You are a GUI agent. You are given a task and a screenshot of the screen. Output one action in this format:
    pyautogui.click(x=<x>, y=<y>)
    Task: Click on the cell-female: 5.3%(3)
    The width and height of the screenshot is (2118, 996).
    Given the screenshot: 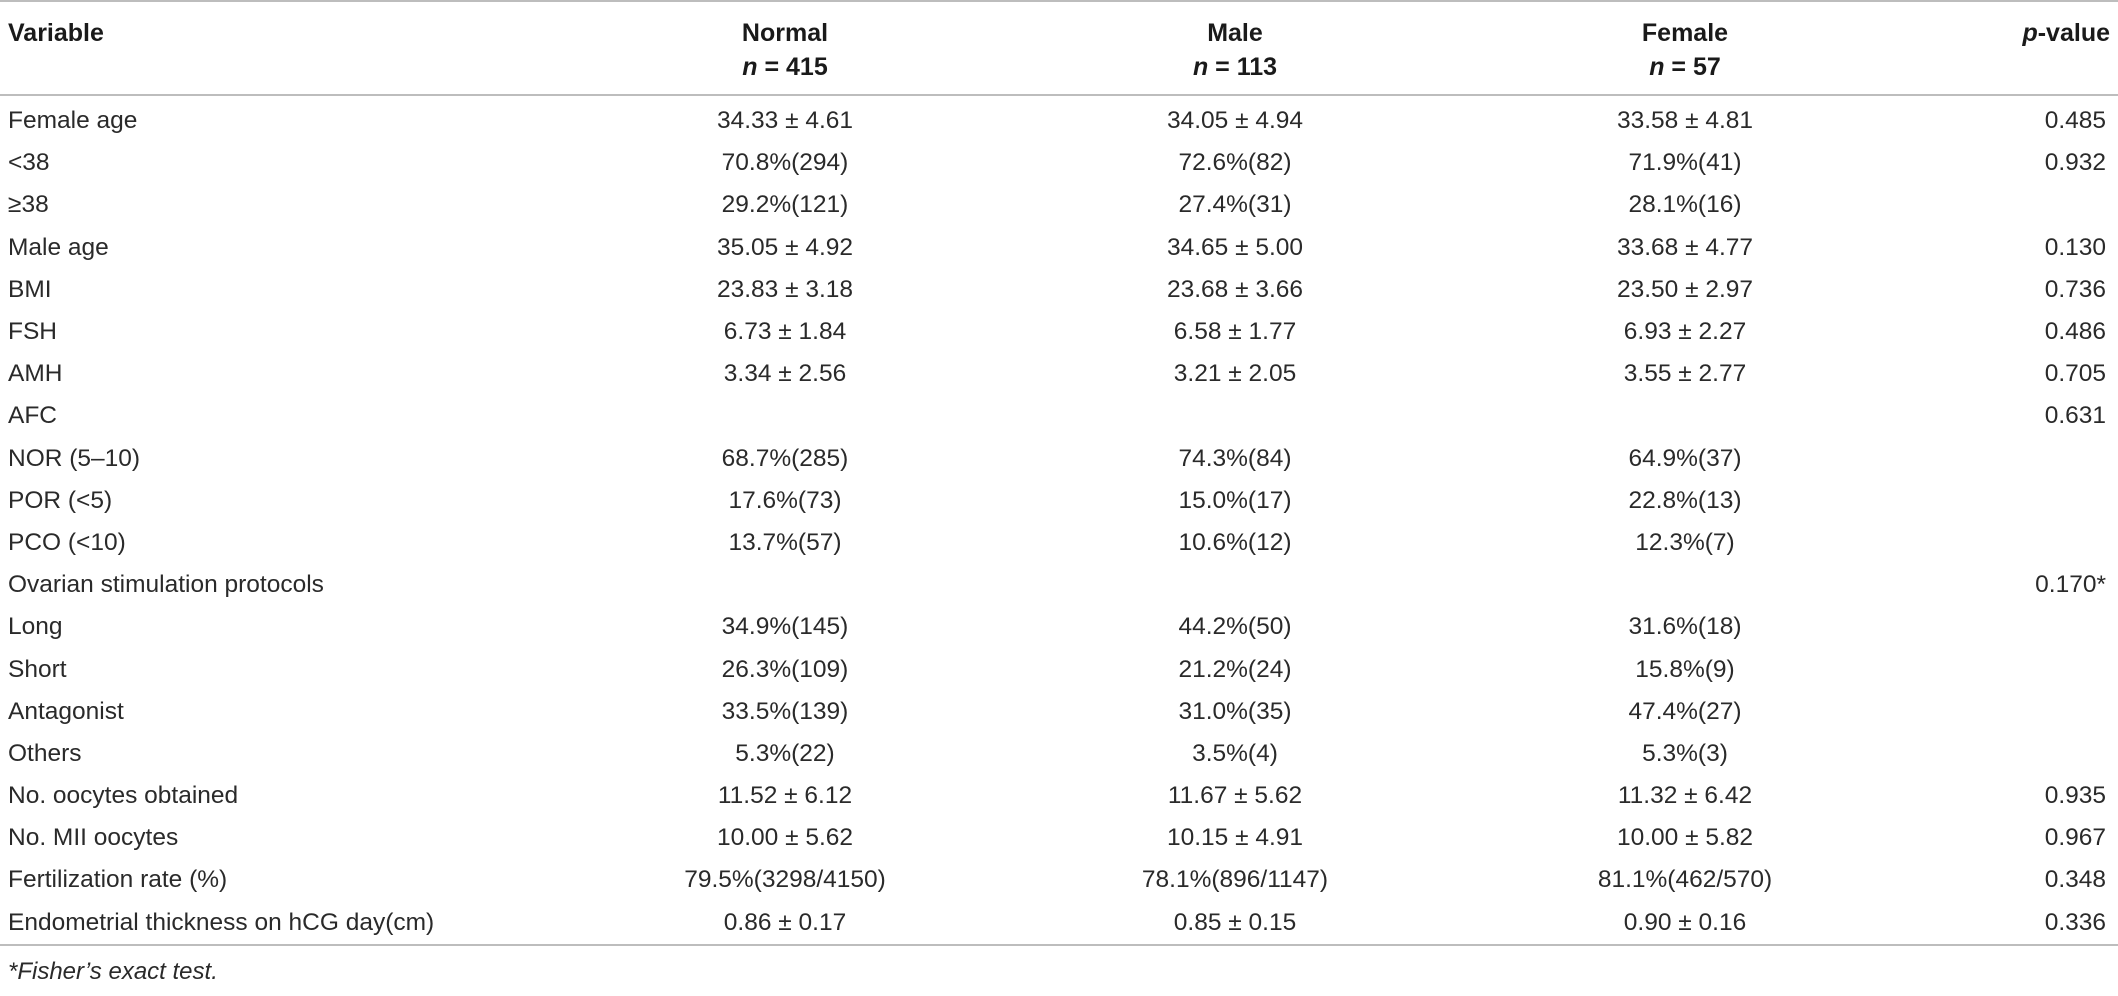 What is the action you would take?
    pyautogui.click(x=1685, y=753)
    